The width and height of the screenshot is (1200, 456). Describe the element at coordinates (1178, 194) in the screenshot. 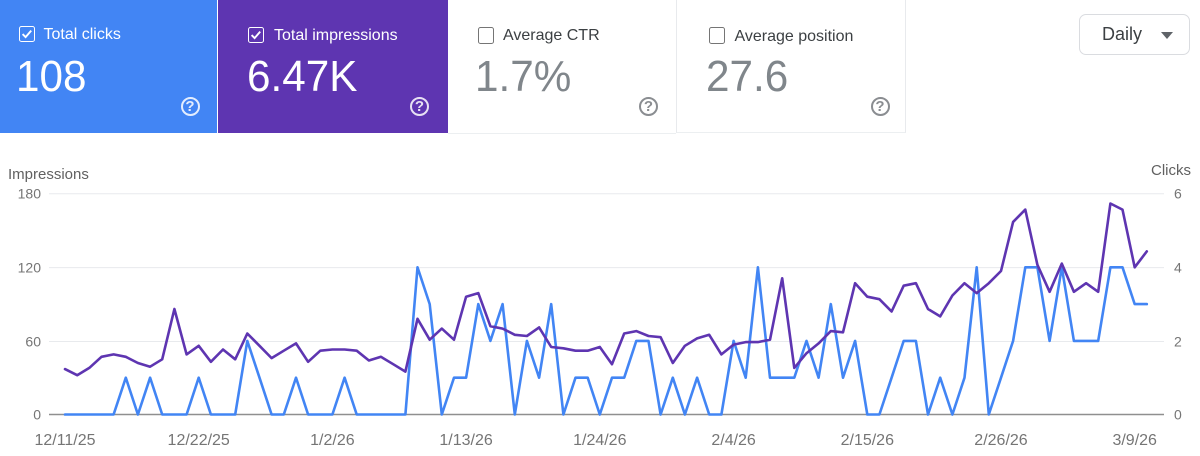

I see `svg-text: 6` at that location.